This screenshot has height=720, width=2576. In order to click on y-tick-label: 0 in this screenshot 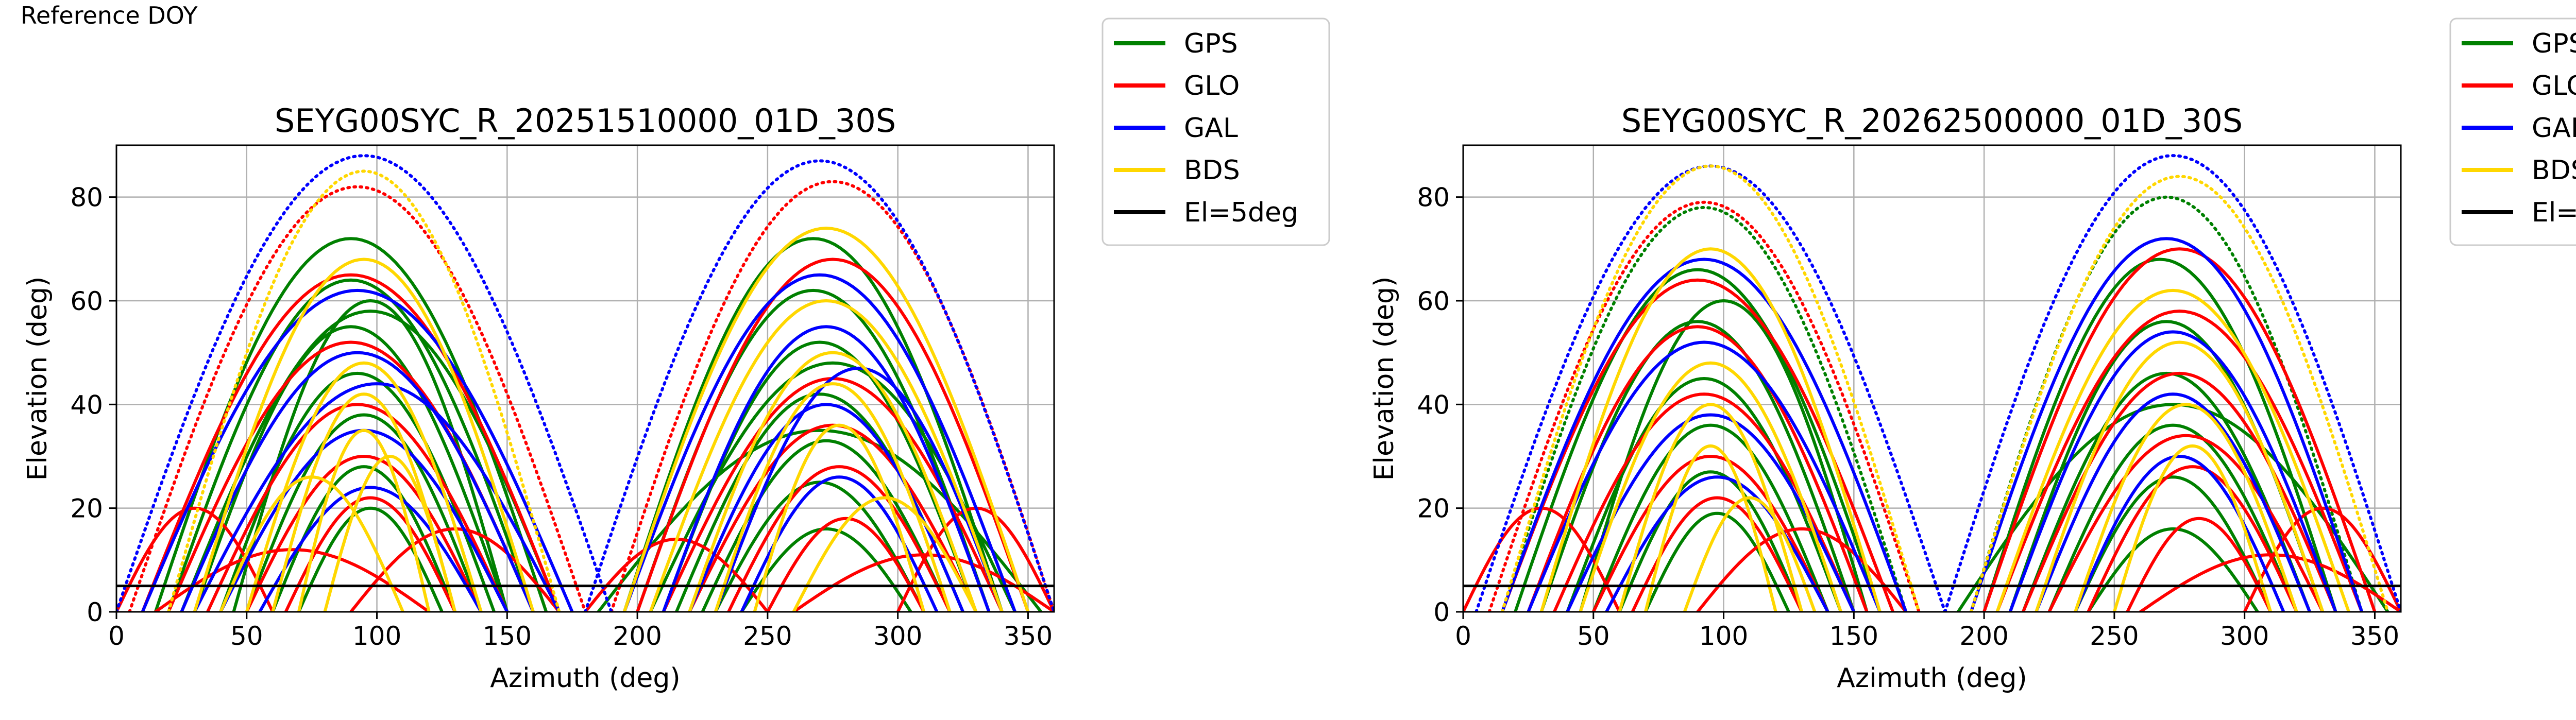, I will do `click(95, 612)`.